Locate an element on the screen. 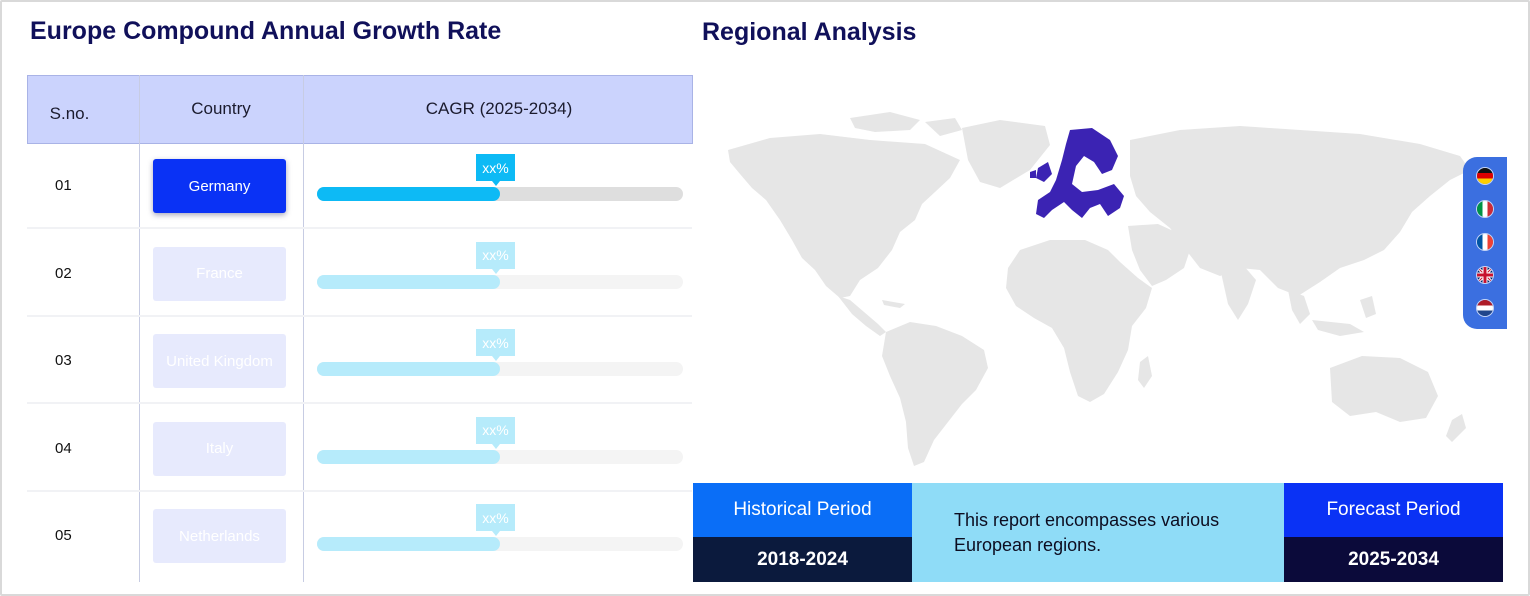 This screenshot has width=1530, height=596. table-row: 02 France xx% is located at coordinates (359, 273).